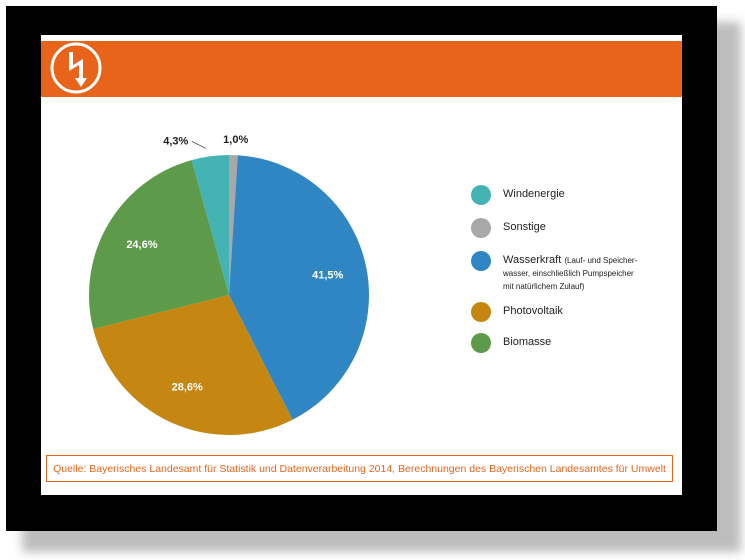  What do you see at coordinates (481, 228) in the screenshot?
I see `legend-swatch-sonstige` at bounding box center [481, 228].